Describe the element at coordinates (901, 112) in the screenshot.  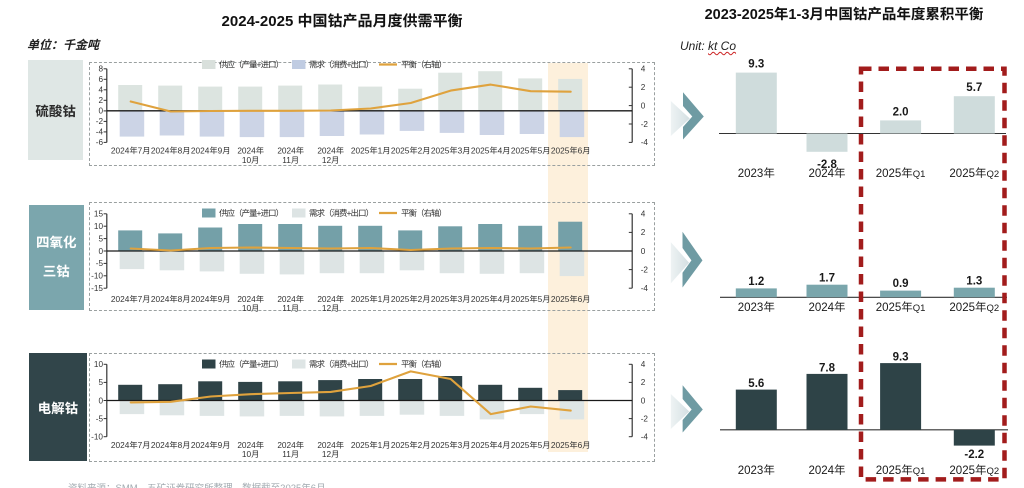
I see `svg-text: 2.0` at that location.